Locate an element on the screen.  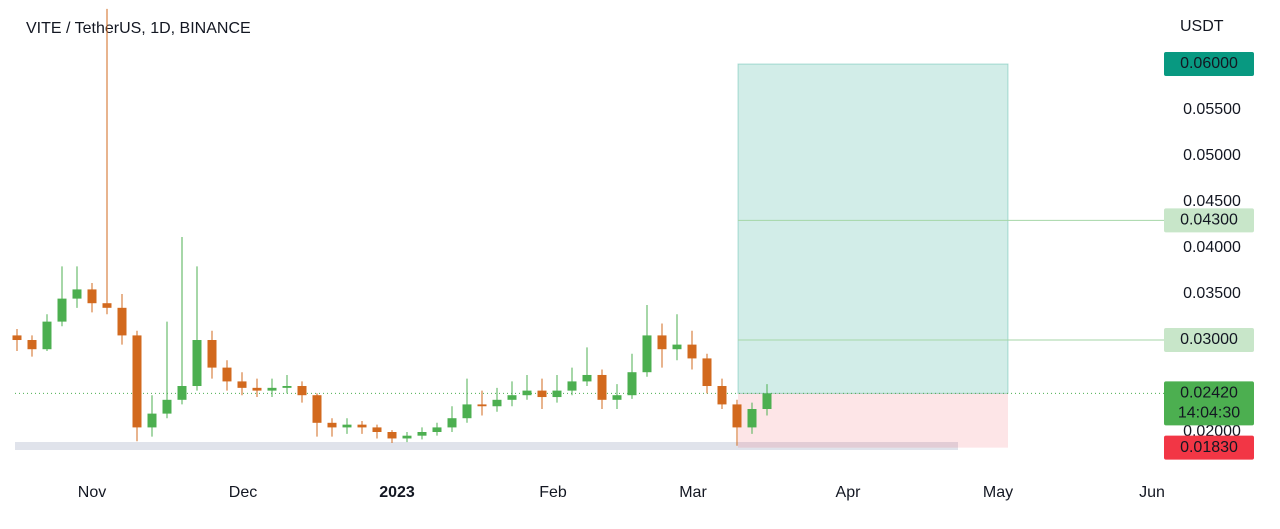
x-tick-label: 2023 is located at coordinates (397, 492).